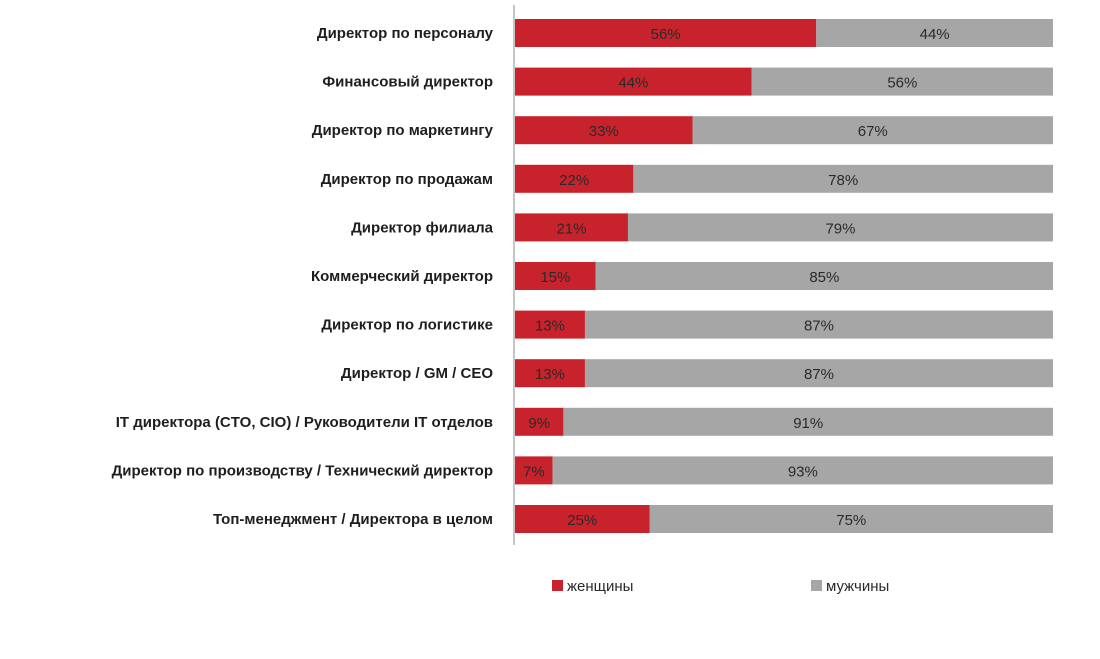 The image size is (1100, 659). I want to click on value-label-men: 85%, so click(824, 277).